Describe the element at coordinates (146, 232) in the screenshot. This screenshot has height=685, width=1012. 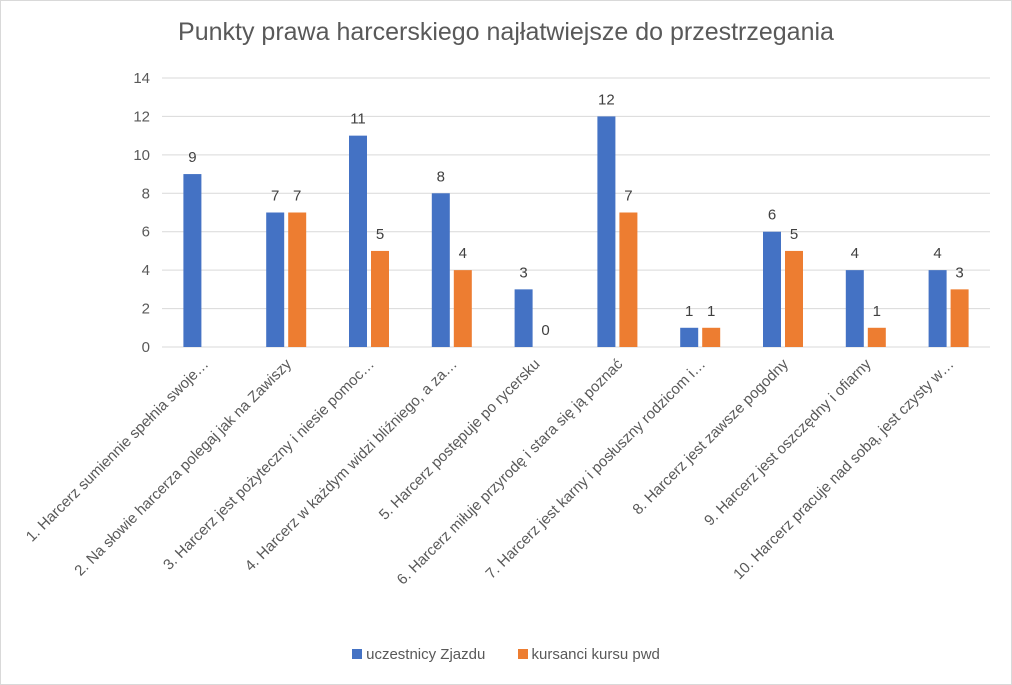
I see `y-tick-label: 6` at that location.